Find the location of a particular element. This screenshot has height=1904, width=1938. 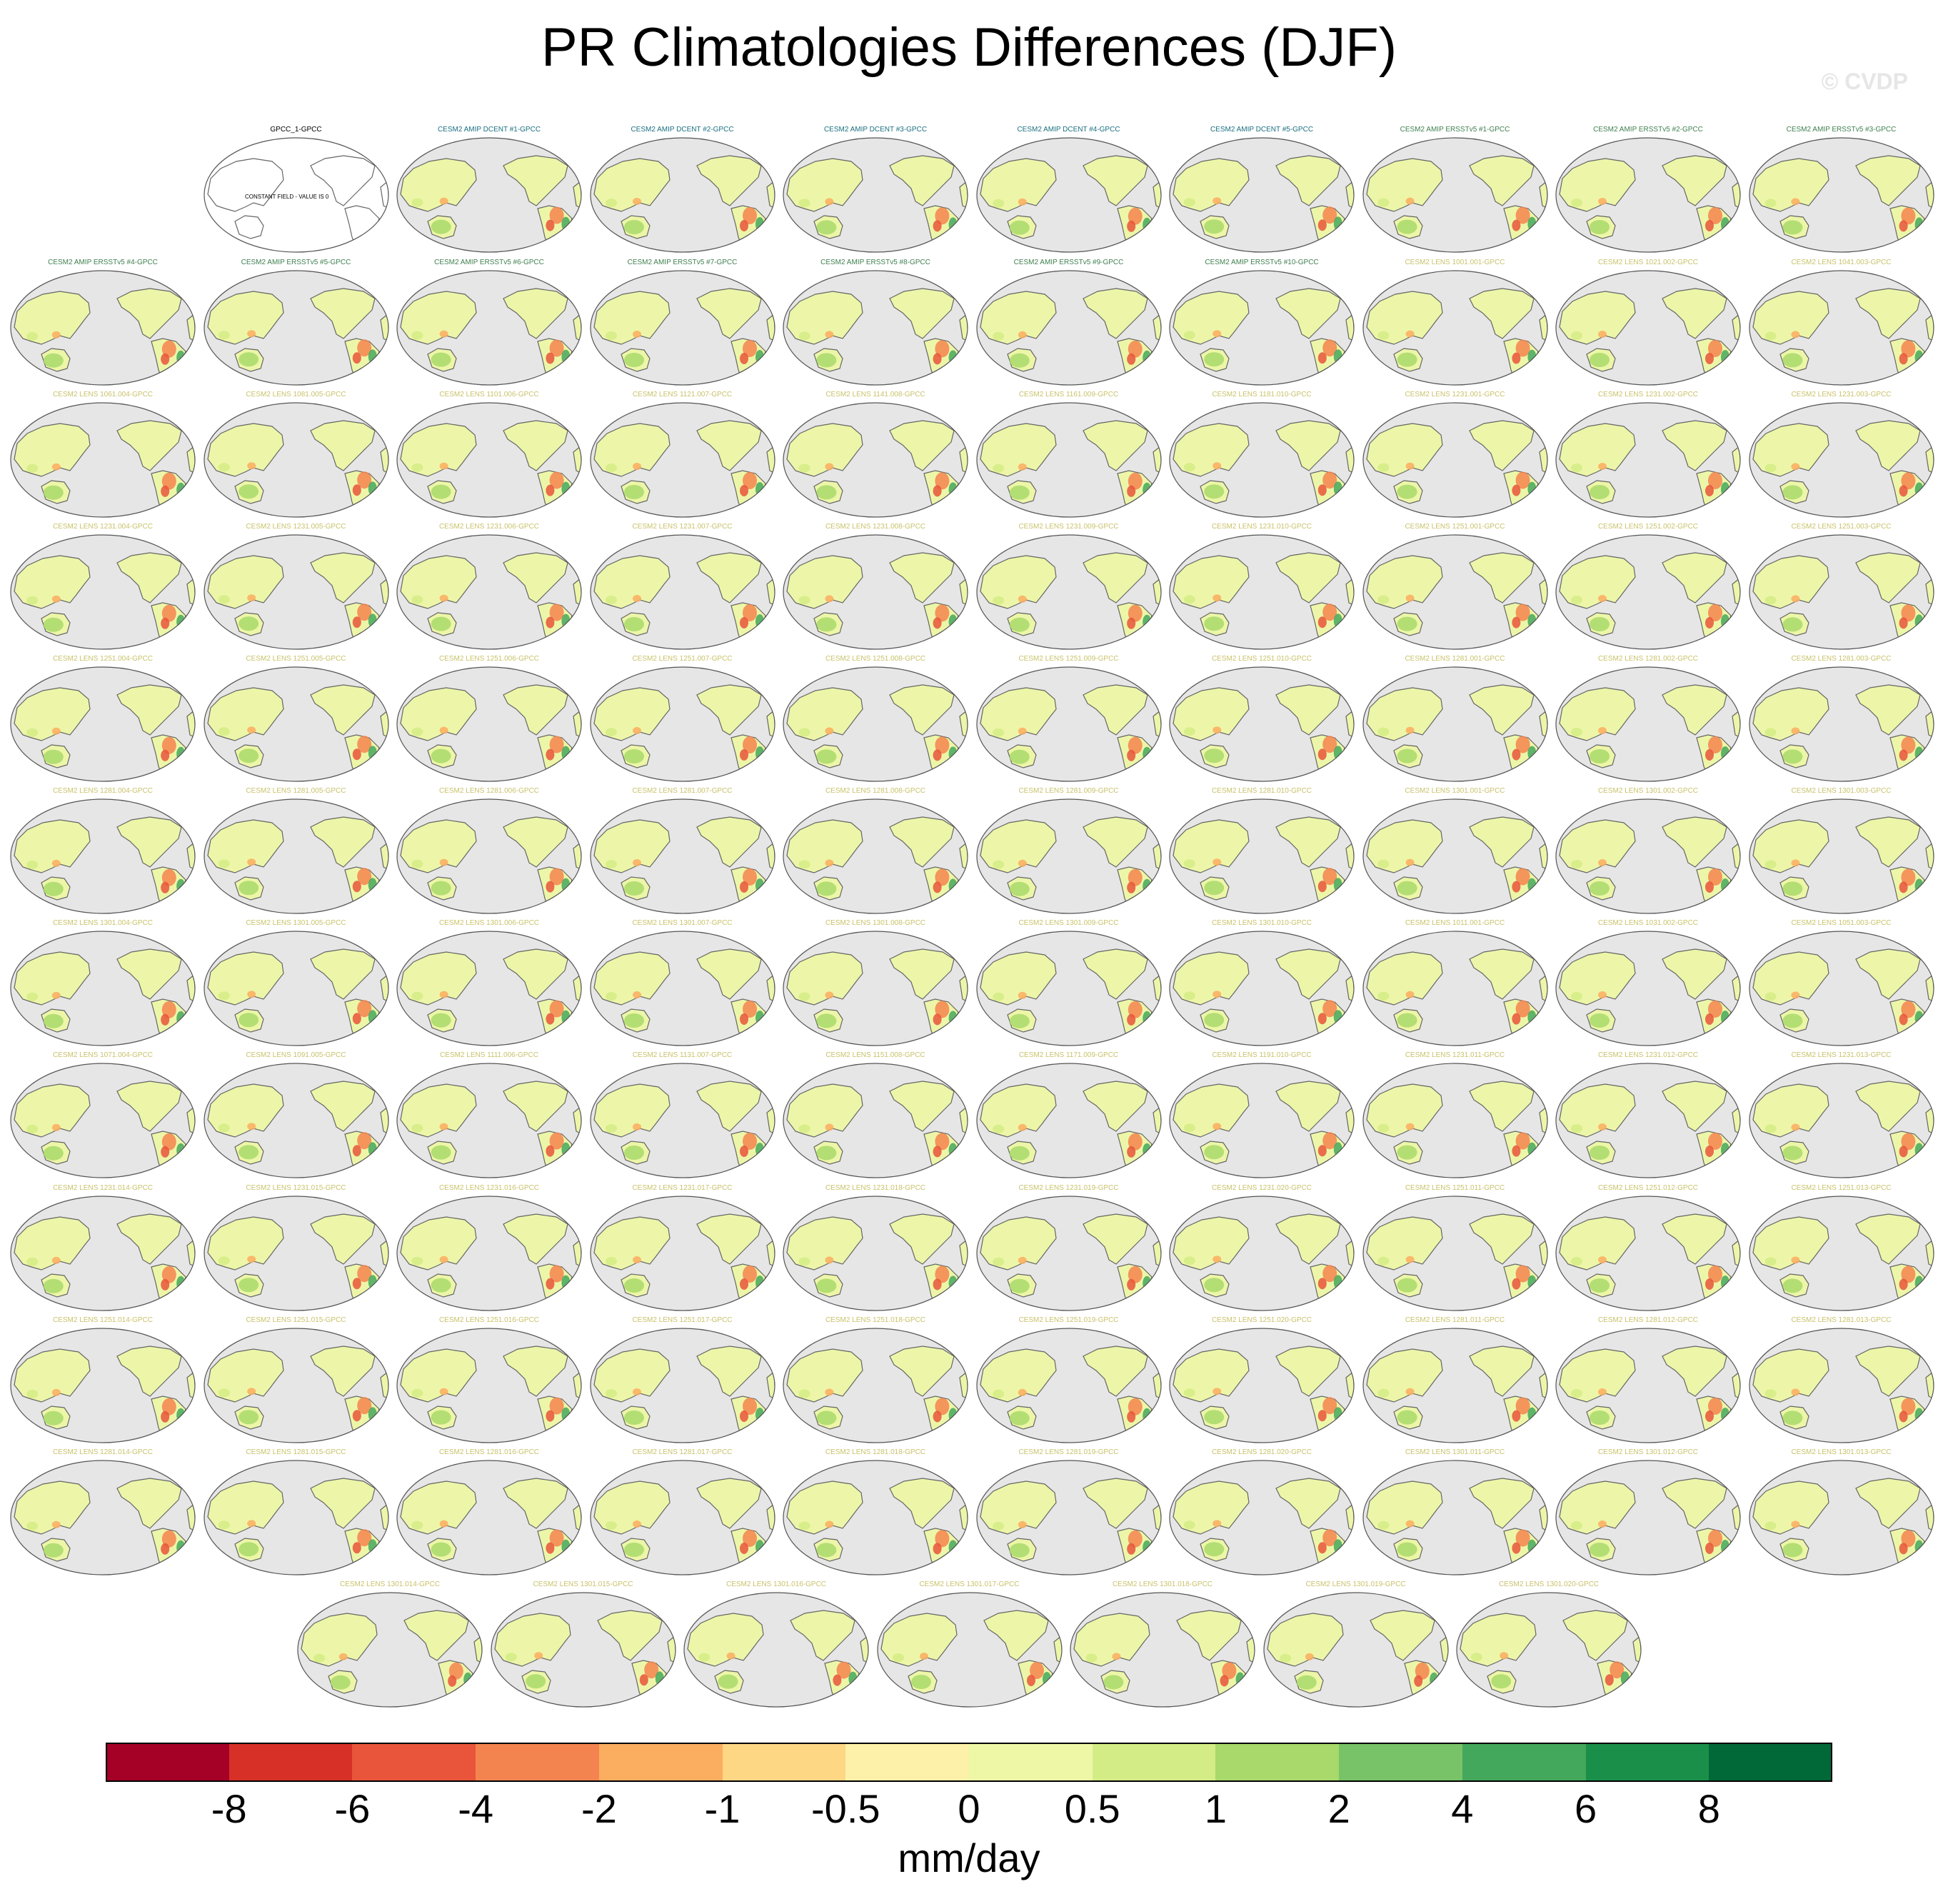

panel-title: CESM2 LENS 1231.009-GPCC is located at coordinates (1069, 527).